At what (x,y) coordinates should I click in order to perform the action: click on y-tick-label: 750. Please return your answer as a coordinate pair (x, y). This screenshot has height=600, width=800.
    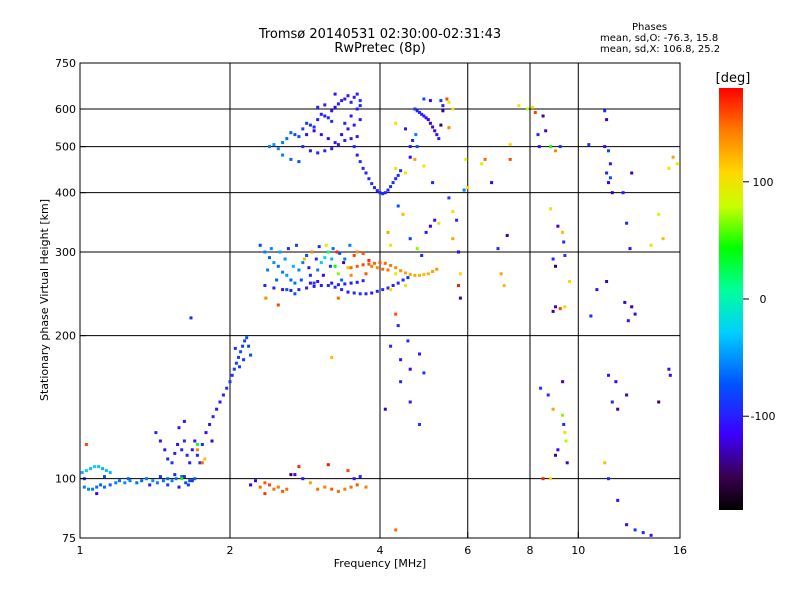
    Looking at the image, I should click on (65, 63).